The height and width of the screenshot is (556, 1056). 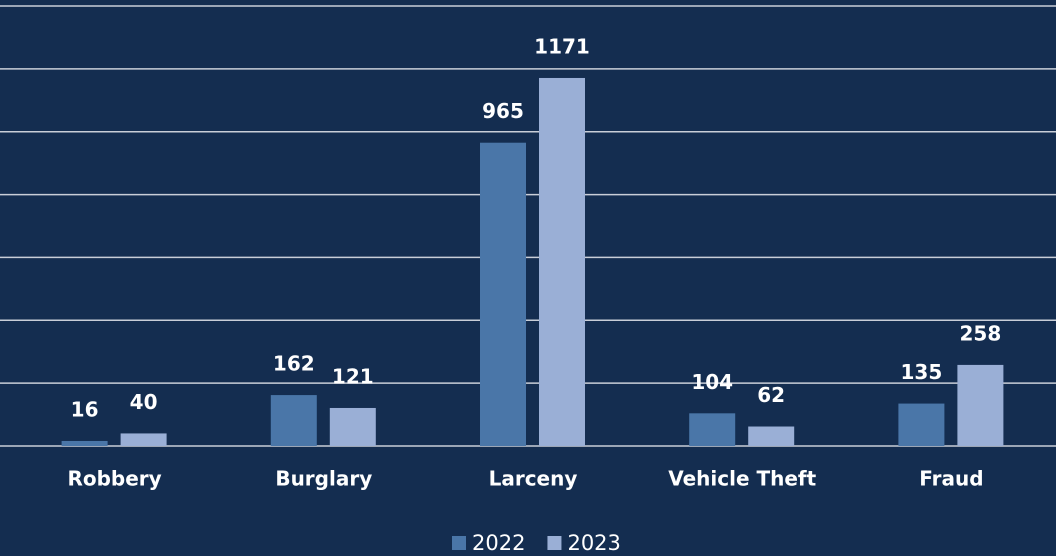 I want to click on legend-label: 2022, so click(x=498, y=543).